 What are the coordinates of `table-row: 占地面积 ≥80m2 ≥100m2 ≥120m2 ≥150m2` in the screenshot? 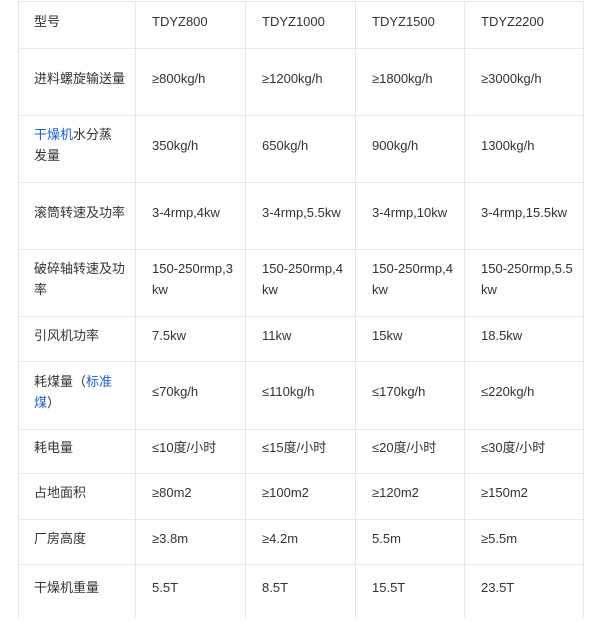 It's located at (301, 496).